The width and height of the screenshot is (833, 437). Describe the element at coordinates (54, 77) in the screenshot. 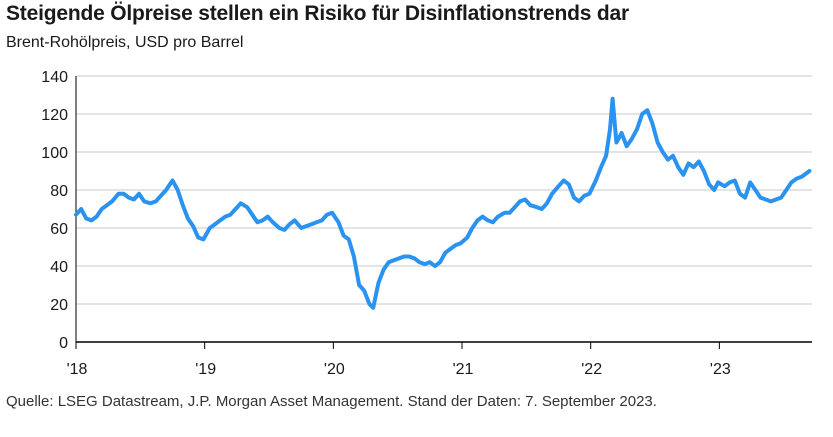

I see `y-tick-label-140: 140` at that location.